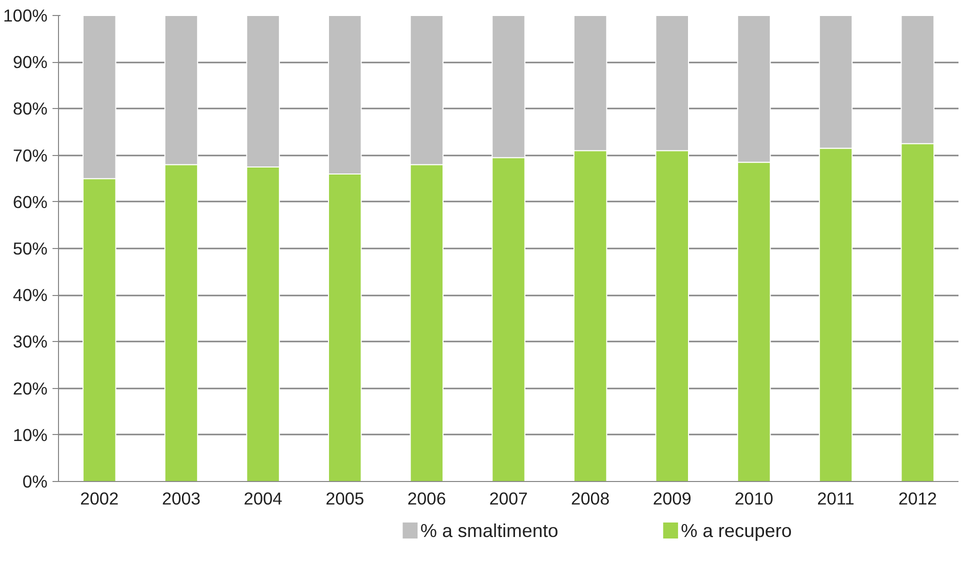 This screenshot has height=583, width=980. Describe the element at coordinates (345, 498) in the screenshot. I see `x-tick-label: 2005` at that location.